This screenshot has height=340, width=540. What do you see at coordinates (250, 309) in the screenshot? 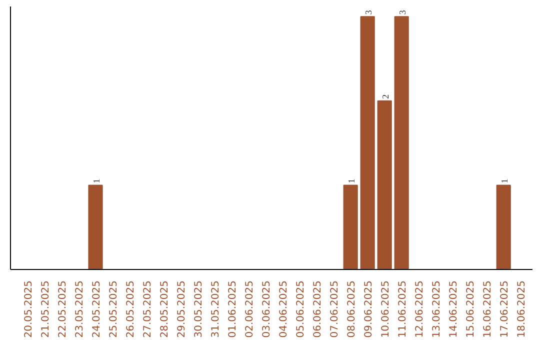
I see `x-tick-label: 02.06.2025` at bounding box center [250, 309].